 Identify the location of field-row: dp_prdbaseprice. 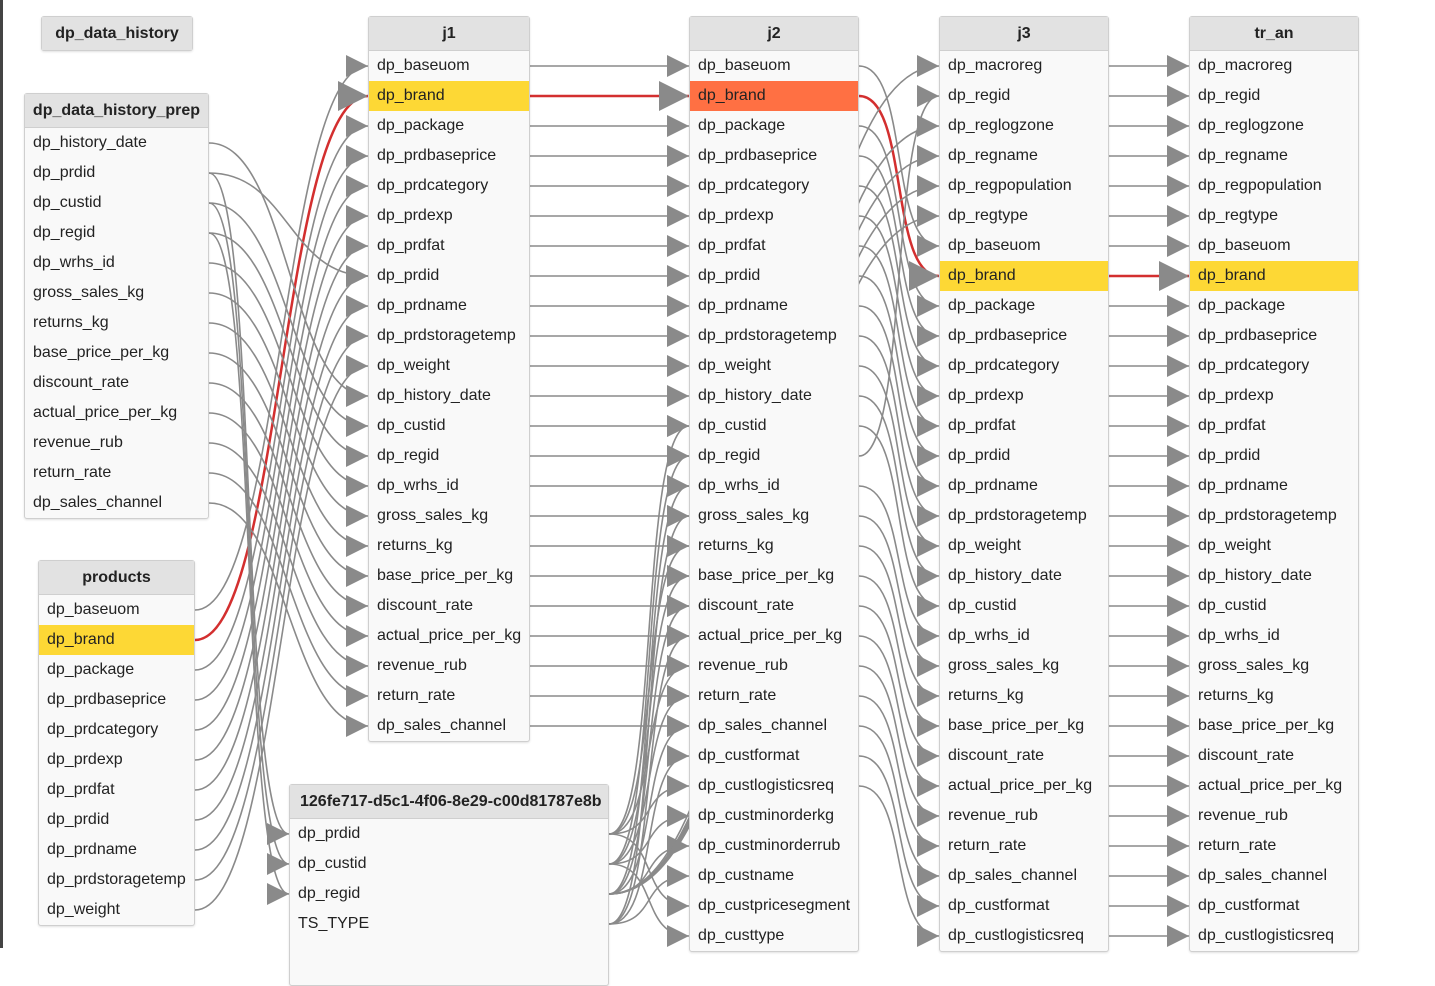
(107, 699).